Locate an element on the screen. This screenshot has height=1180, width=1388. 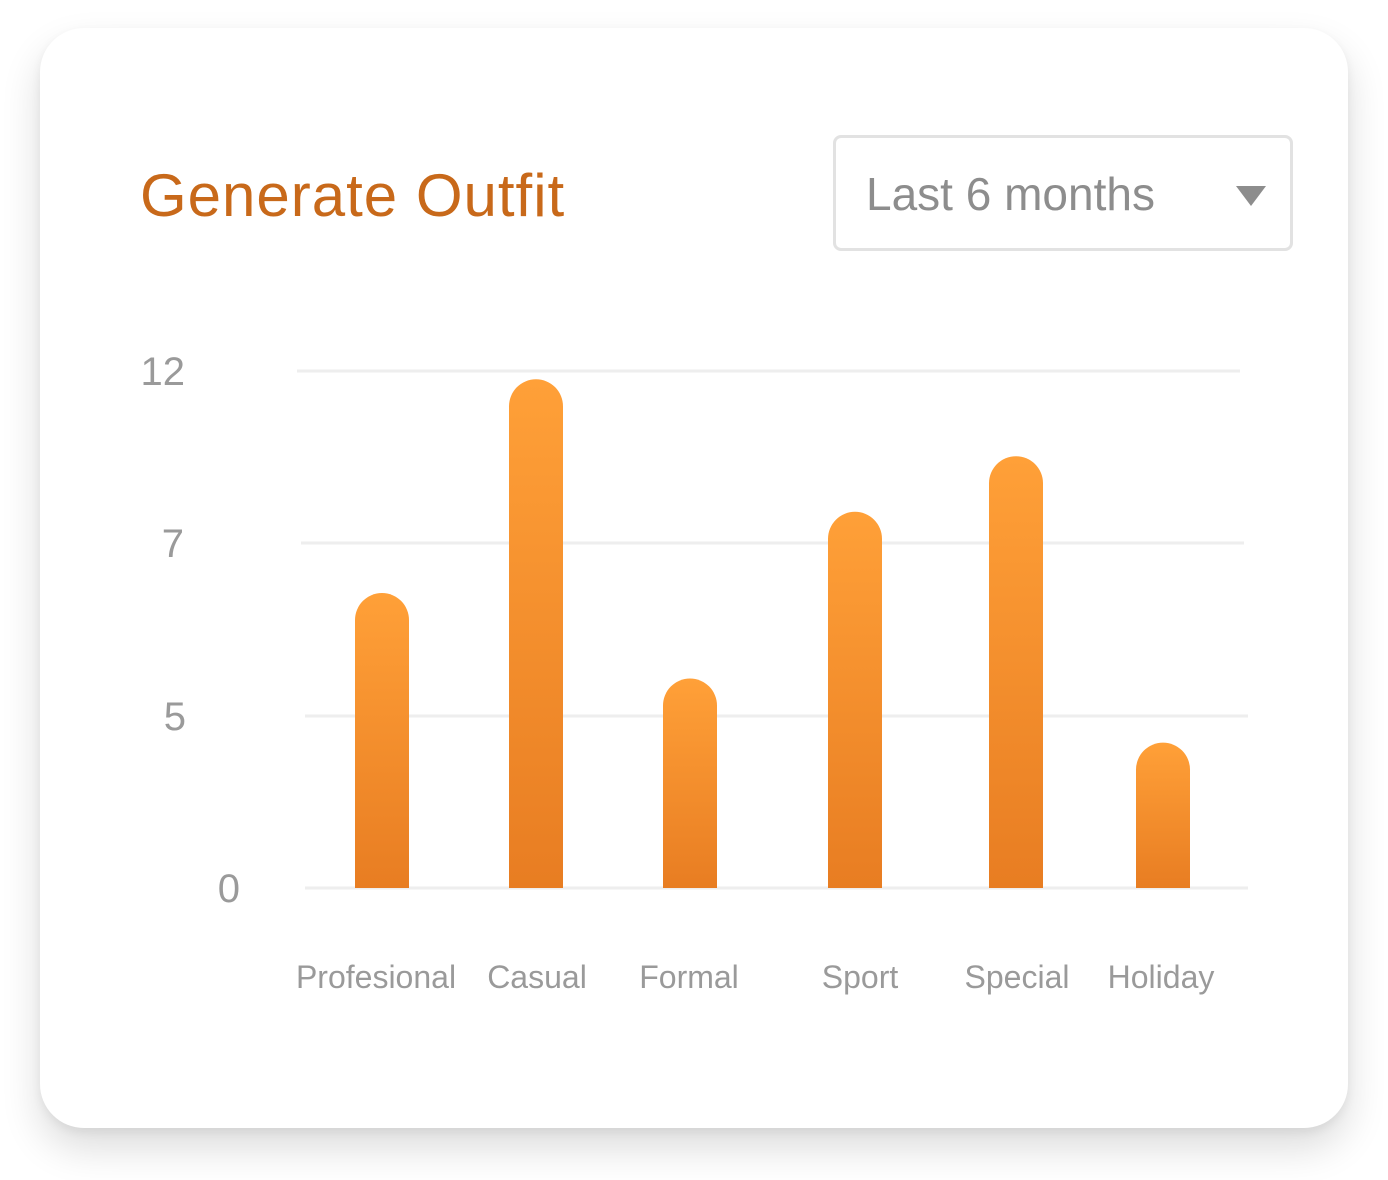
x-axis-label-formal: Formal is located at coordinates (689, 977).